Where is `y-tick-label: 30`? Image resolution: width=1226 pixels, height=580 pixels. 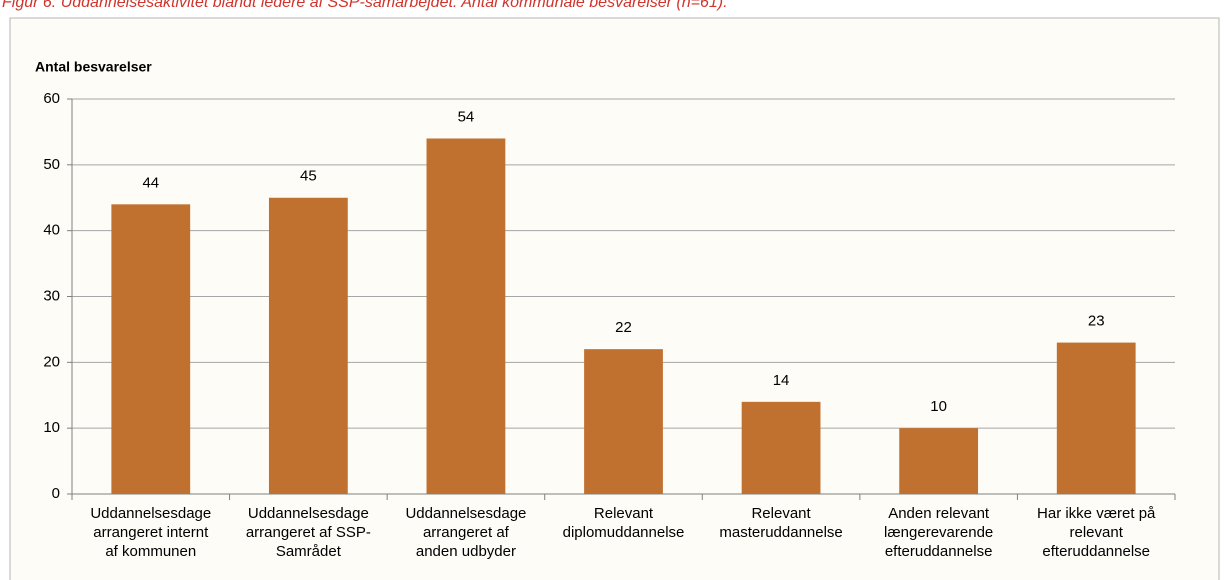 y-tick-label: 30 is located at coordinates (51, 295).